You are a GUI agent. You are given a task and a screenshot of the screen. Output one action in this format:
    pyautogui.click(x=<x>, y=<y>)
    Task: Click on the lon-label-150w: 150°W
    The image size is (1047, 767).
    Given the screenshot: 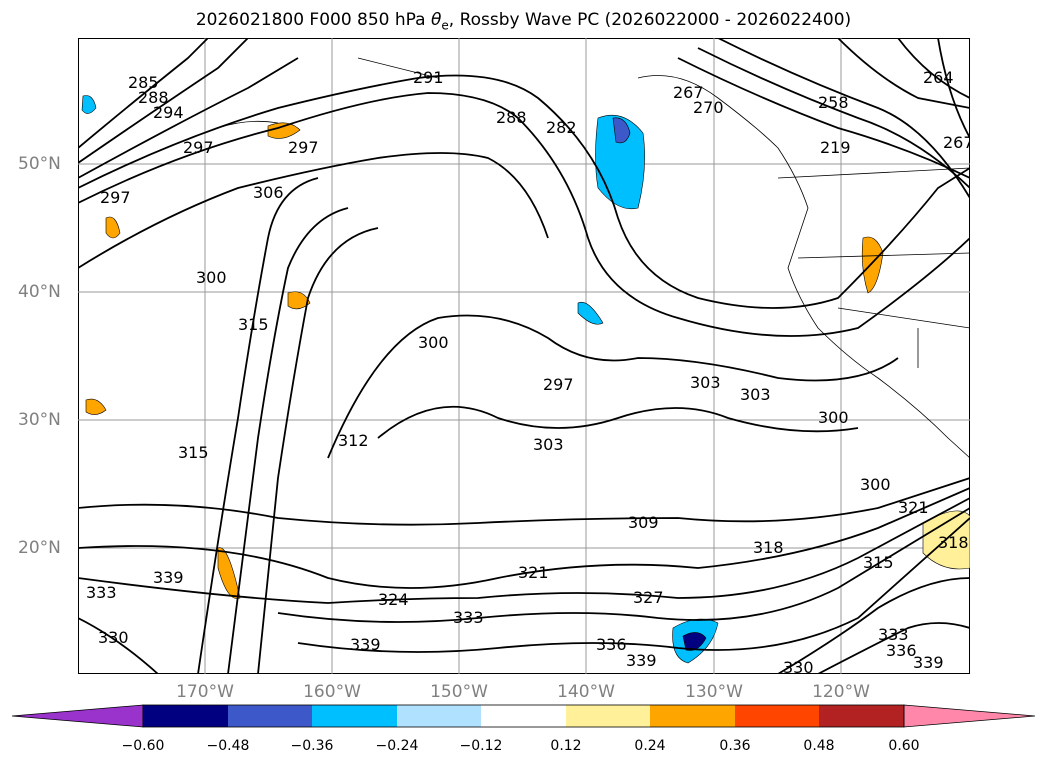 What is the action you would take?
    pyautogui.click(x=459, y=692)
    